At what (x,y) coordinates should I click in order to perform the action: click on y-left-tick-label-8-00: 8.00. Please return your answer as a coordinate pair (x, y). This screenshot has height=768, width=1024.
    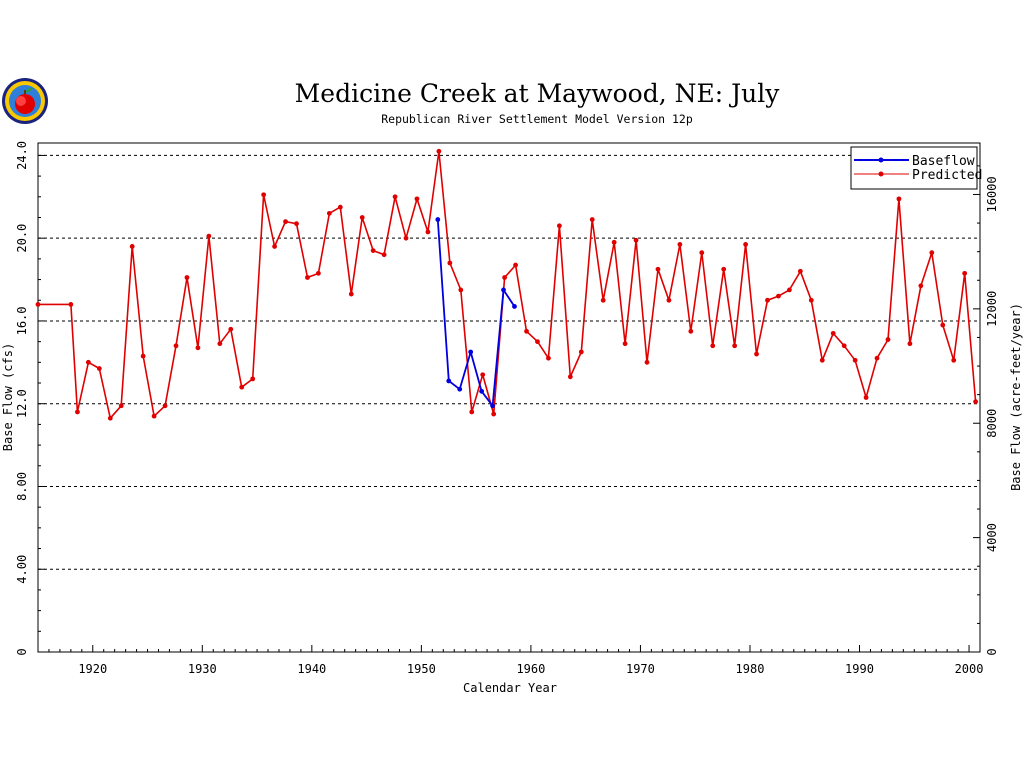
    Looking at the image, I should click on (22, 486).